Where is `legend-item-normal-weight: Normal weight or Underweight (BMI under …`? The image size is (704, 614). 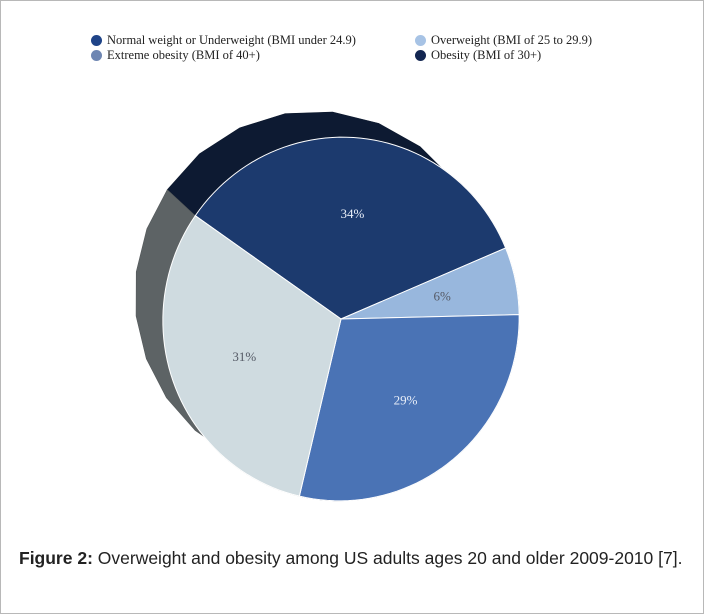 legend-item-normal-weight: Normal weight or Underweight (BMI under … is located at coordinates (223, 40).